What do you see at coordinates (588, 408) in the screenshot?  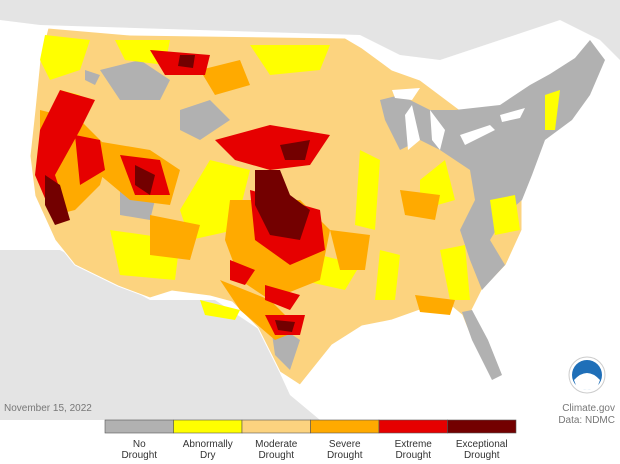 I see `credit: Climate.gov` at bounding box center [588, 408].